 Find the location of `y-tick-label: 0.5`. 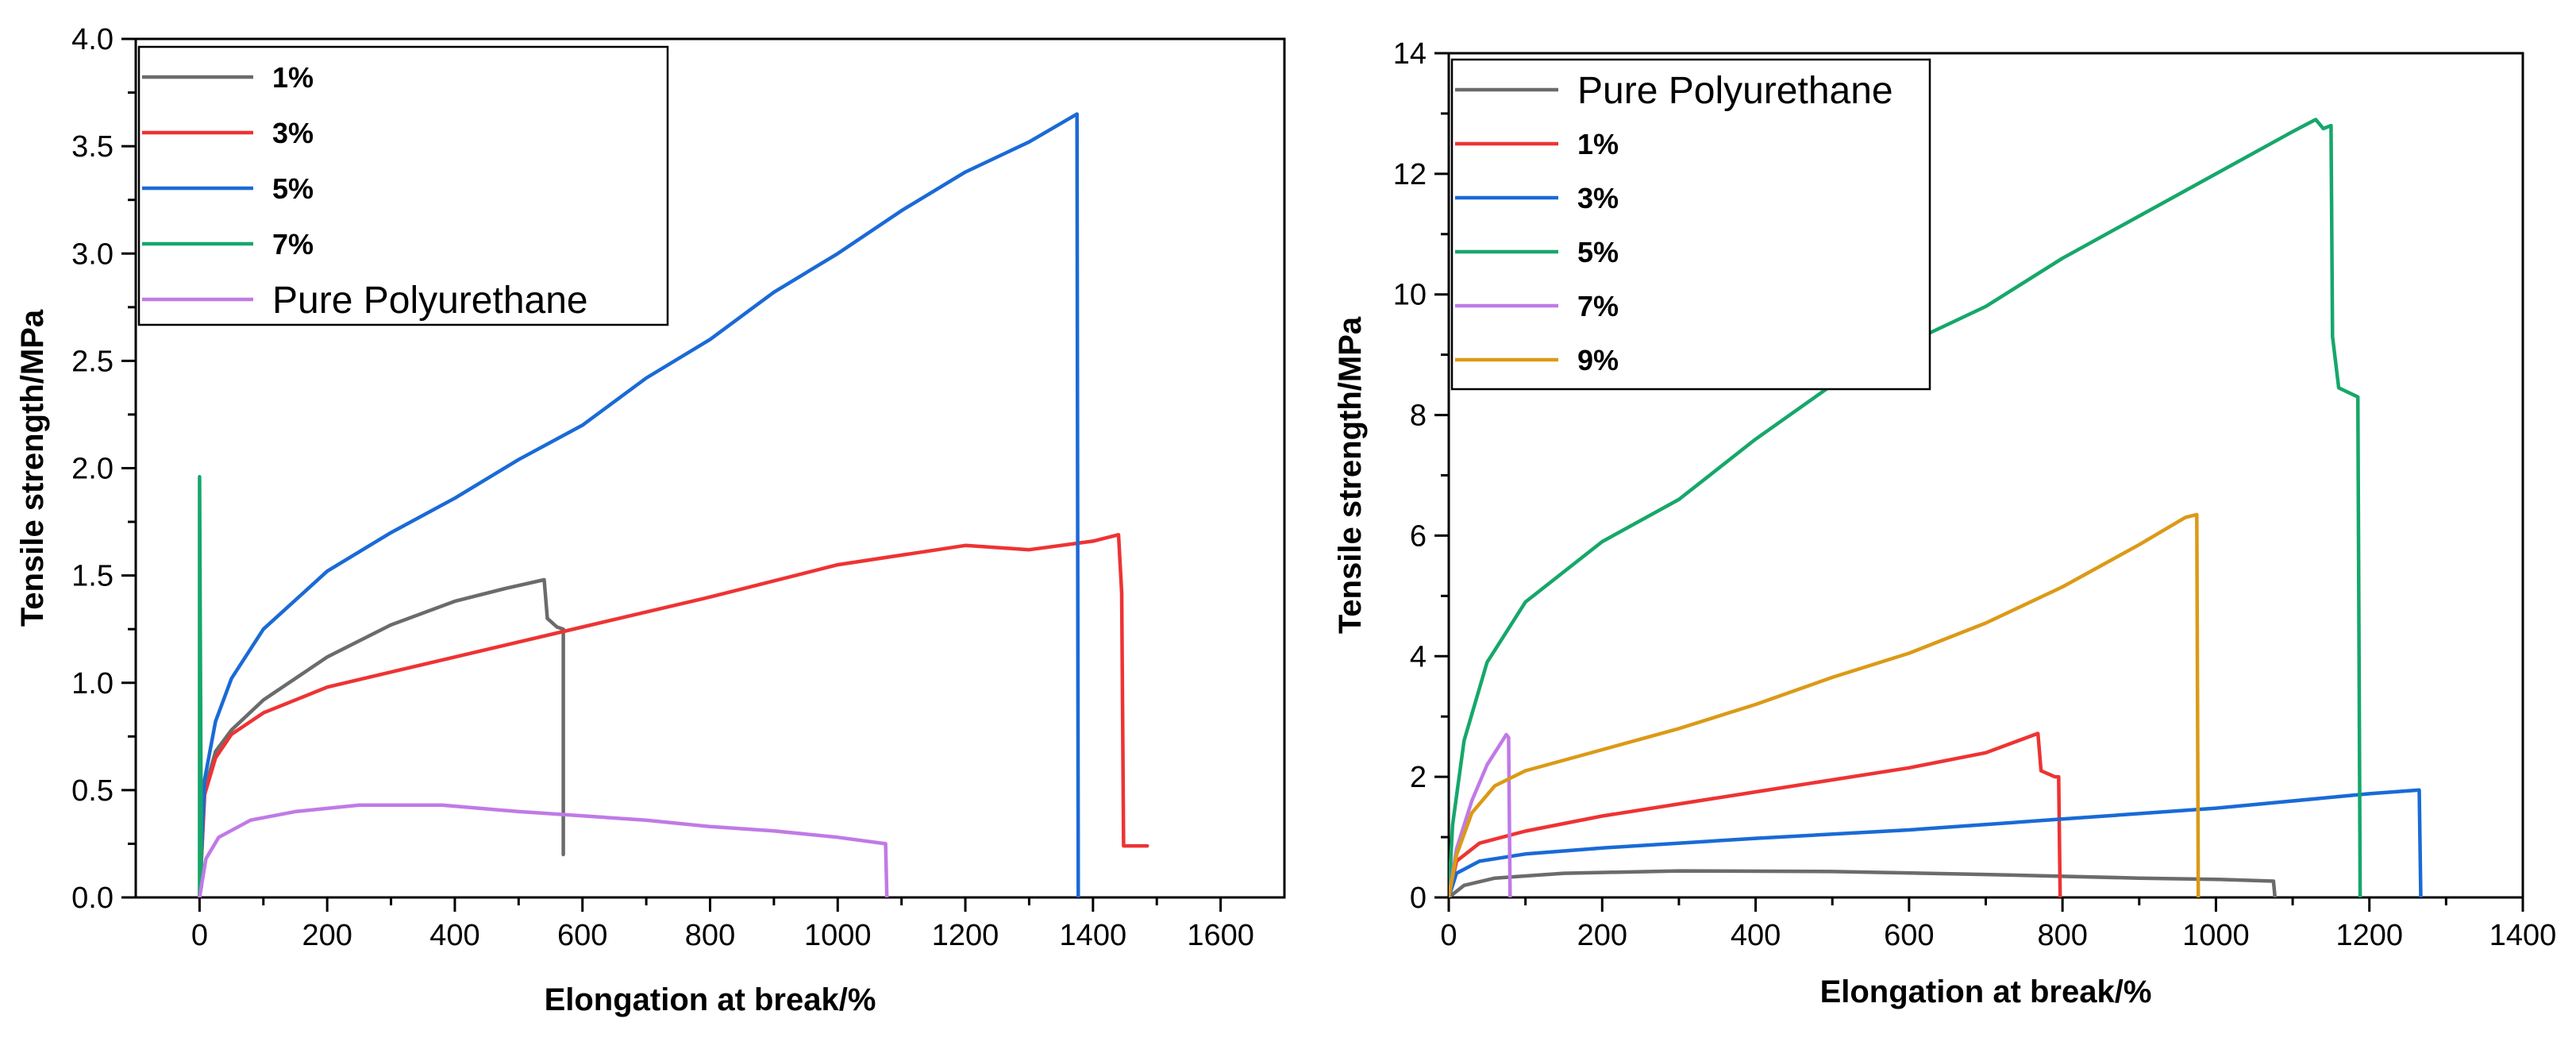

y-tick-label: 0.5 is located at coordinates (92, 791).